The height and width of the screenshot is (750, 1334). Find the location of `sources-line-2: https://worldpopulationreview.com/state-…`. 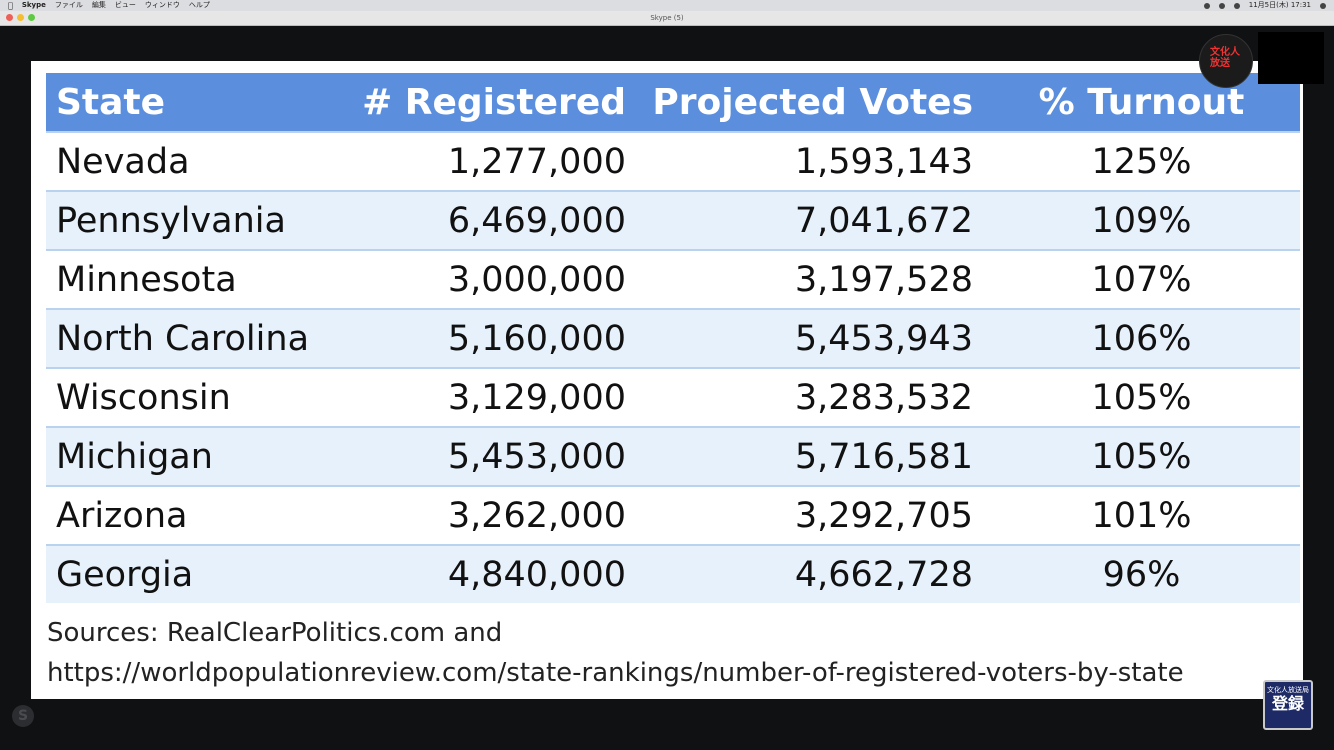

sources-line-2: https://worldpopulationreview.com/state-… is located at coordinates (615, 673).